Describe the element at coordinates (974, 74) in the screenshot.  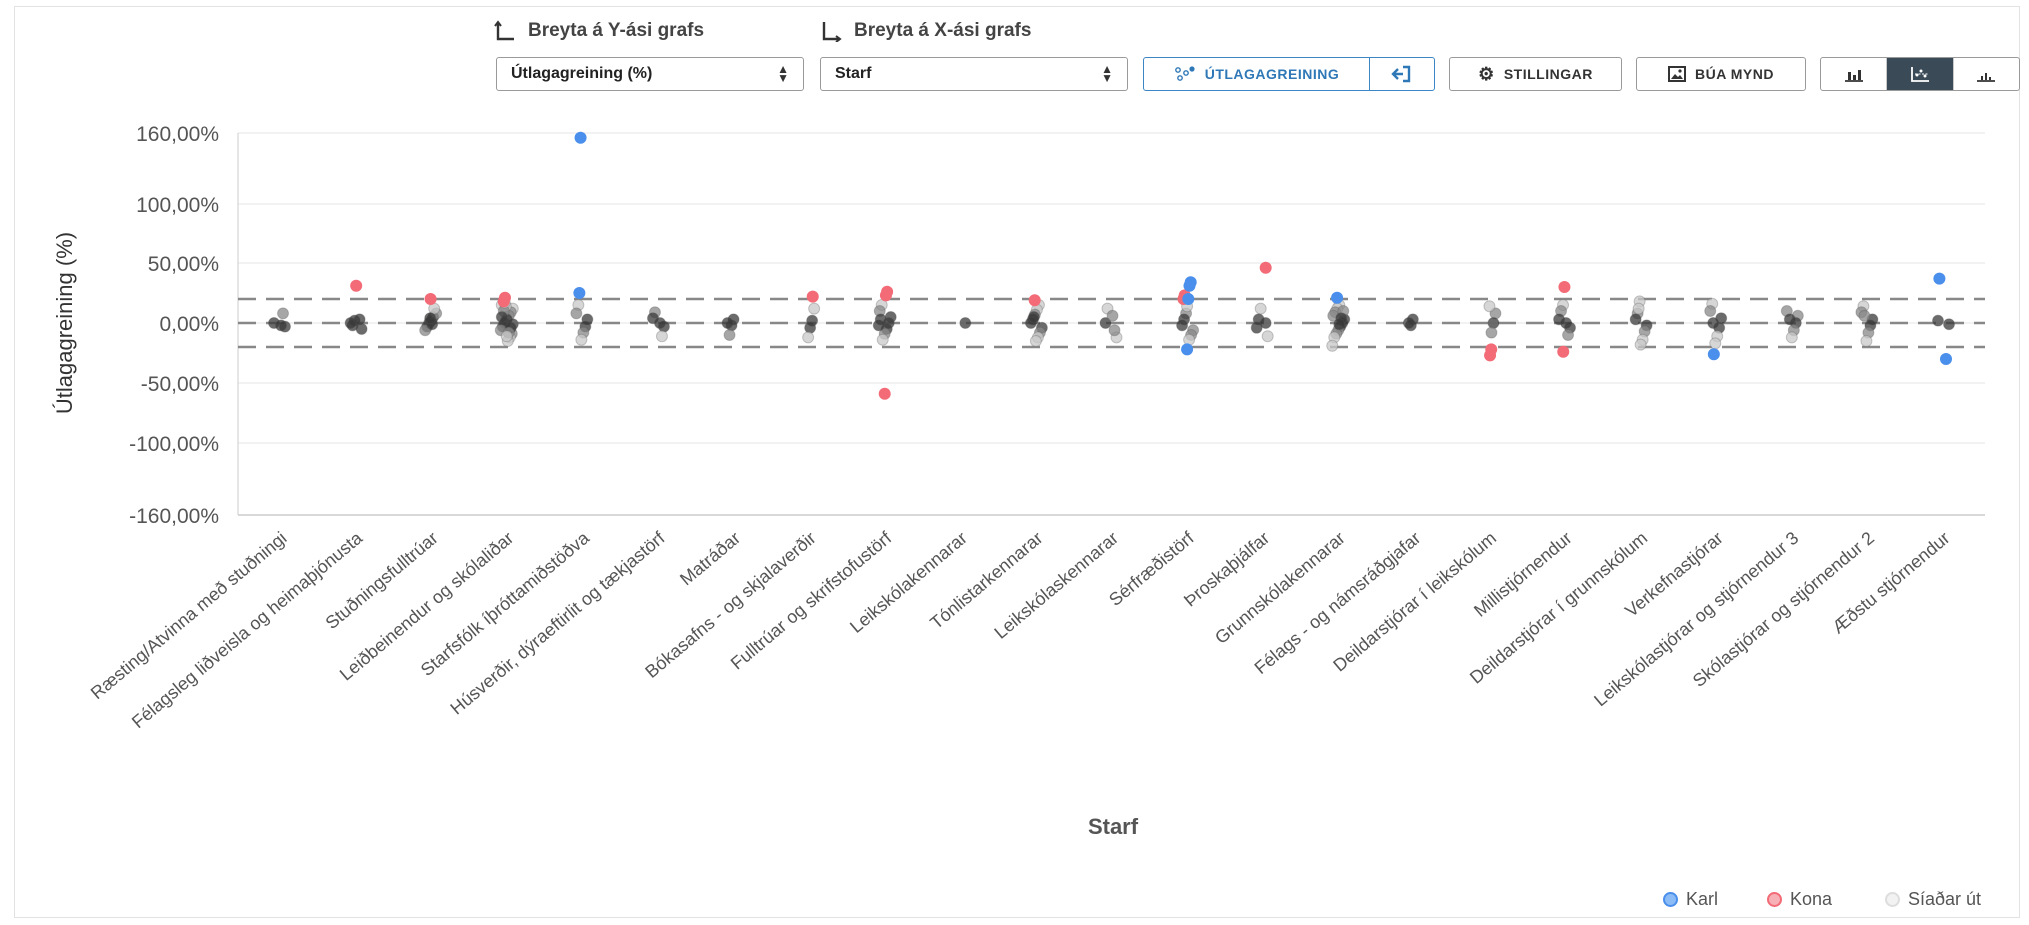
I see `x-axis-select: Starf ▲ ▼` at that location.